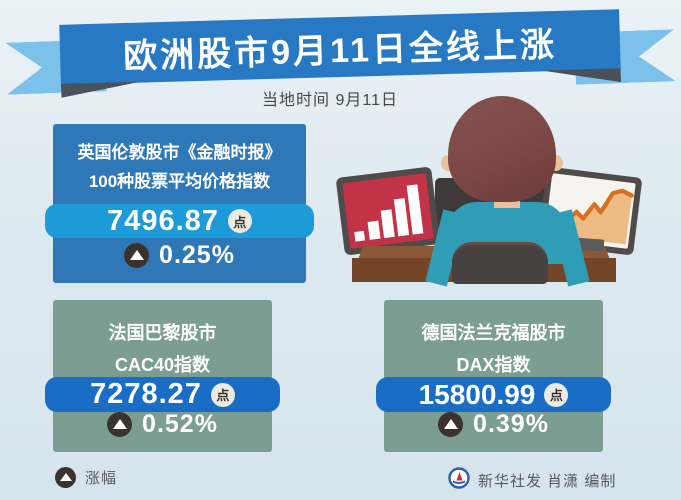 Image resolution: width=681 pixels, height=500 pixels. What do you see at coordinates (493, 333) in the screenshot?
I see `index-title-line1: 德国法兰克福股市` at bounding box center [493, 333].